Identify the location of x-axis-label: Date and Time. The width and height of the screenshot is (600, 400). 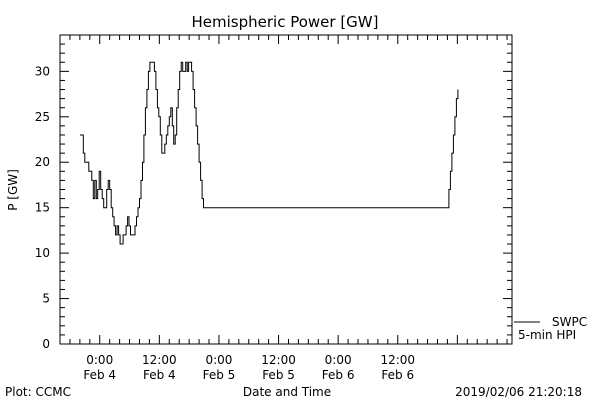
(287, 392).